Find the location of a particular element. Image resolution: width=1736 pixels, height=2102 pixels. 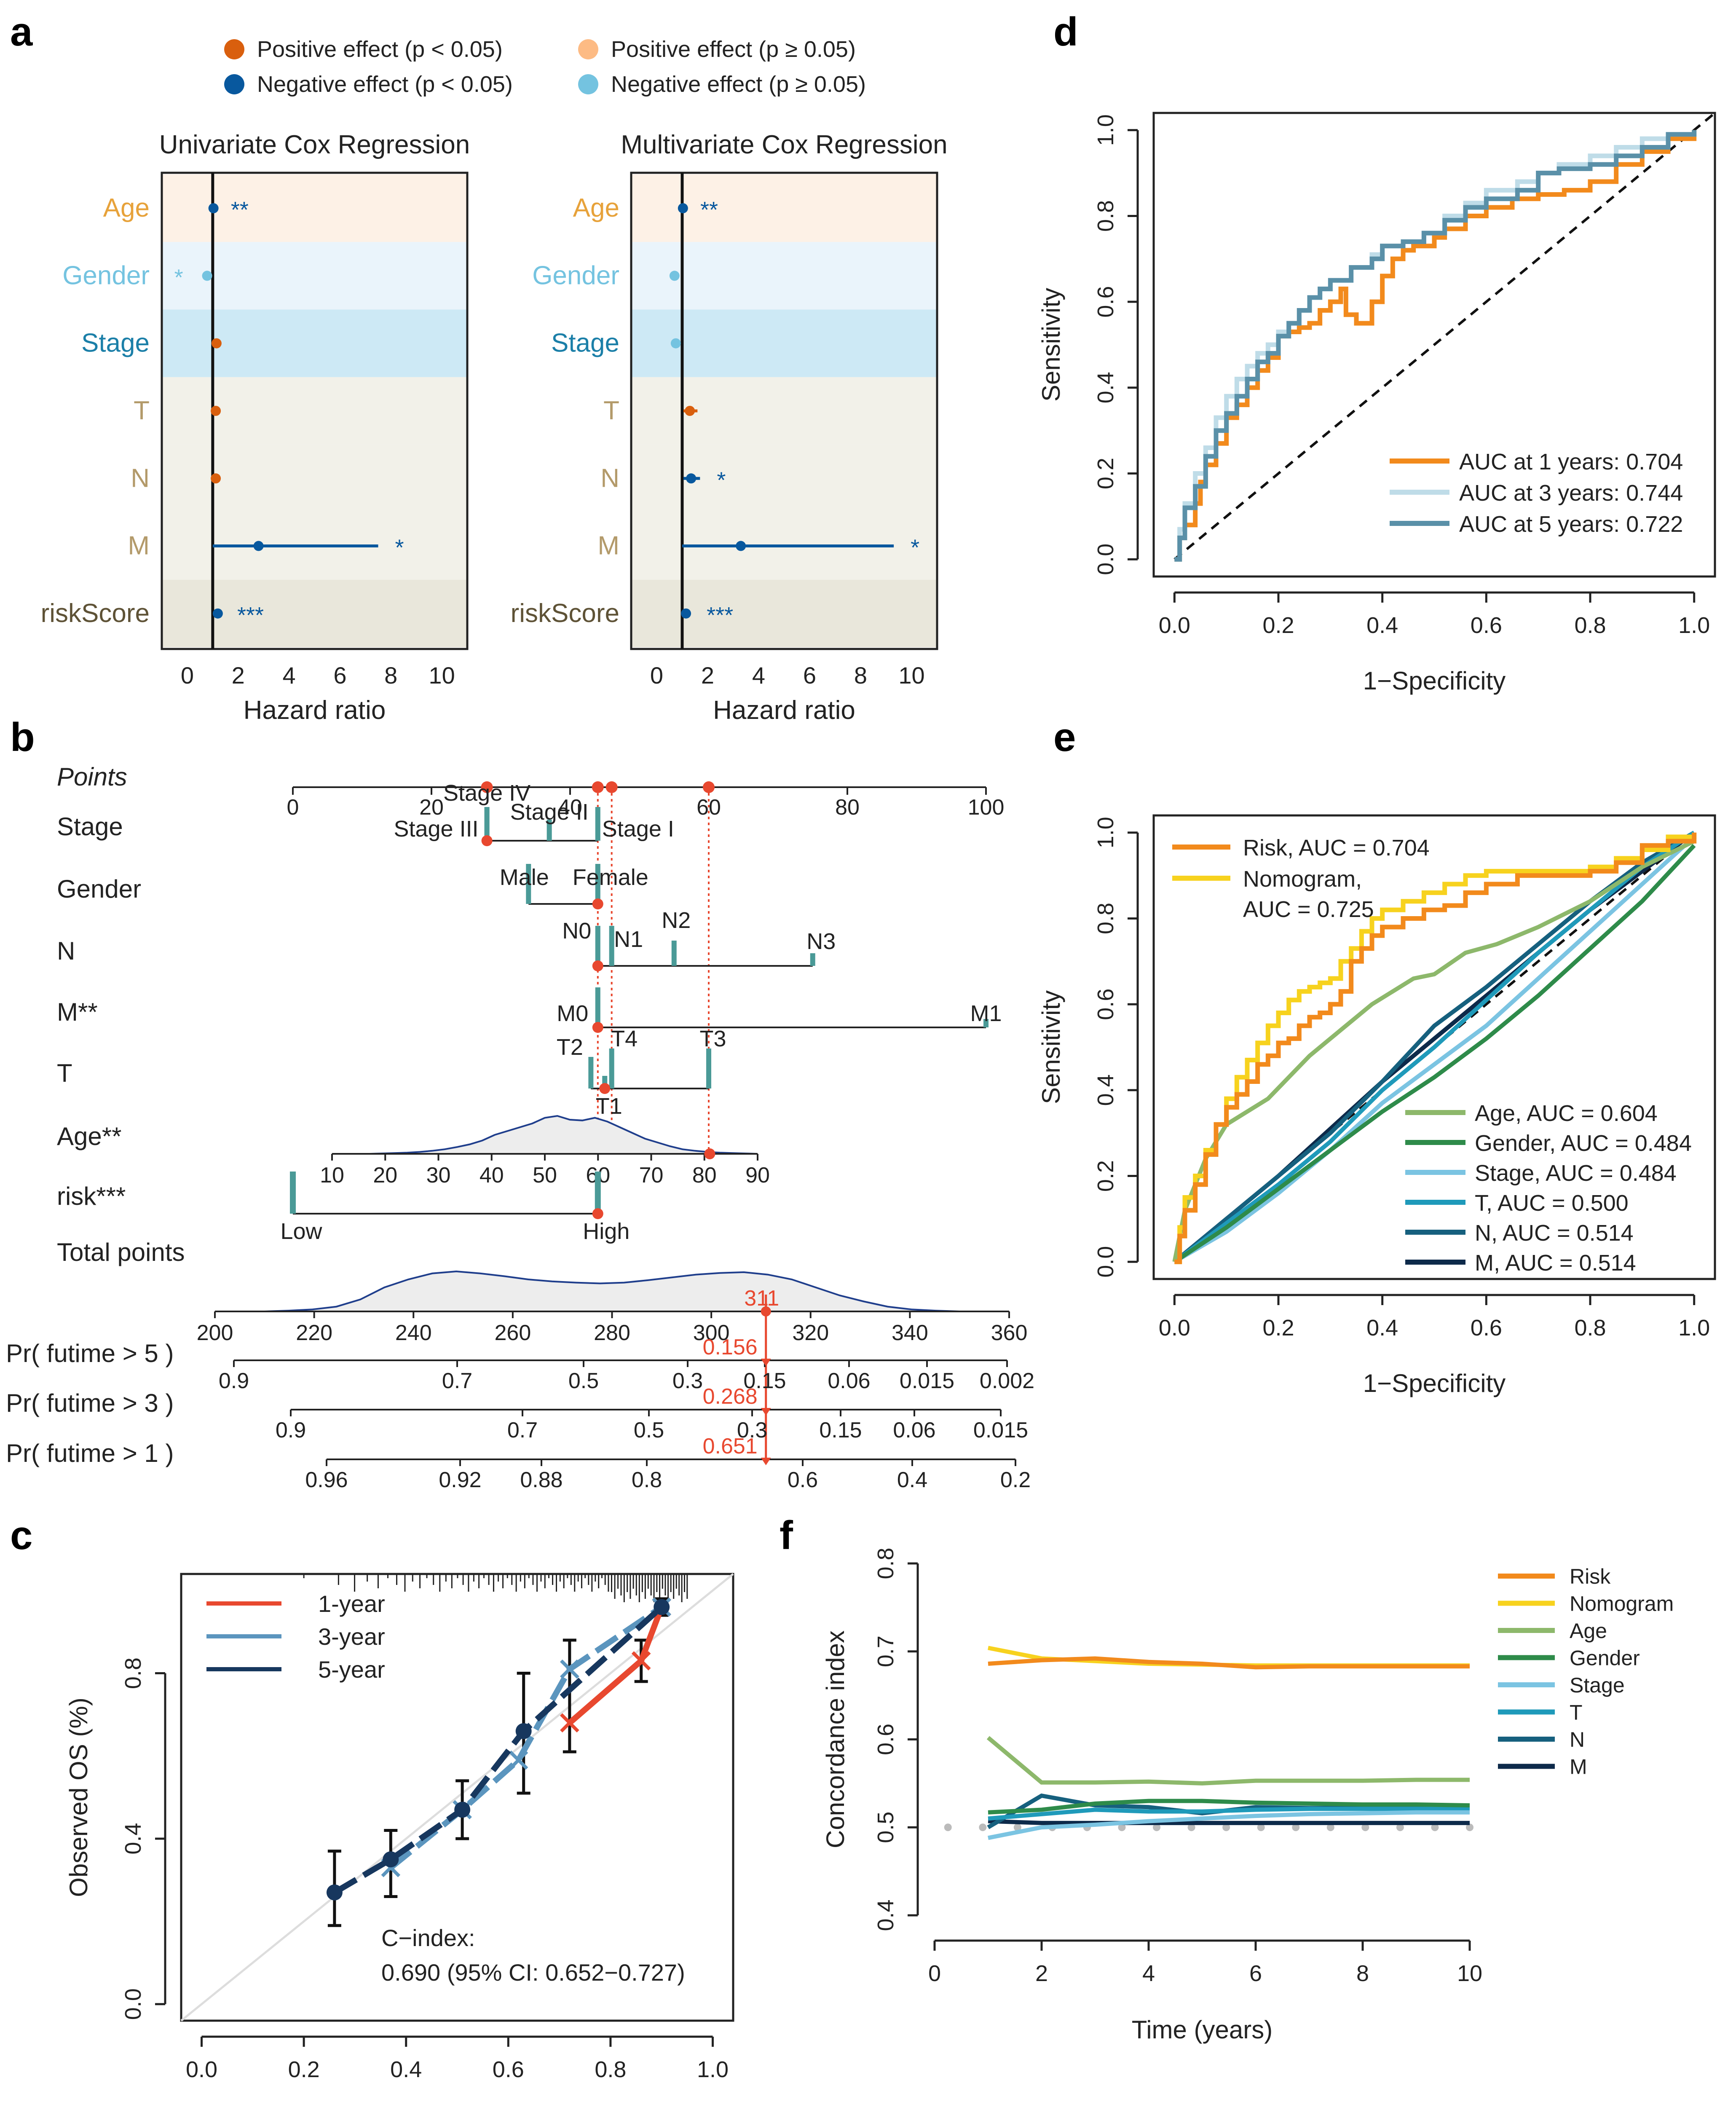

total-density is located at coordinates (612, 1291).